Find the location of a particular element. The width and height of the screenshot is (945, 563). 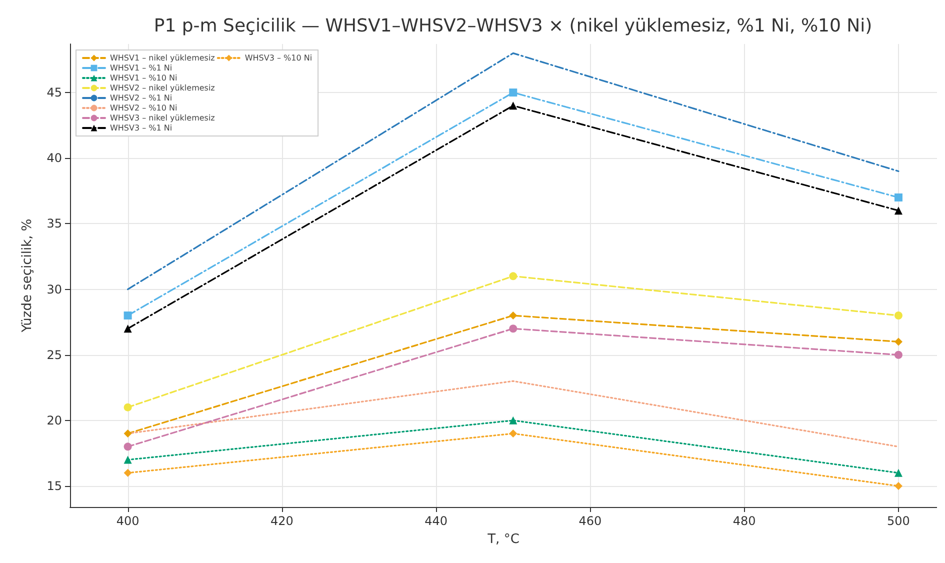

legend-label: WHSV3 – nikel yüklemesiz is located at coordinates (162, 118).